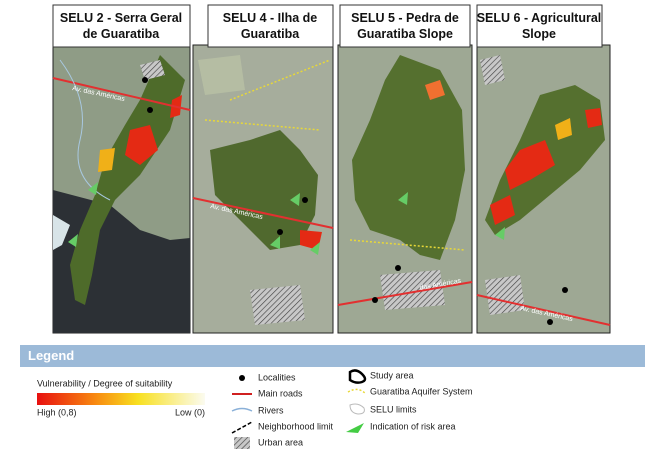  Describe the element at coordinates (277, 377) in the screenshot. I see `legend-item: Localities` at that location.